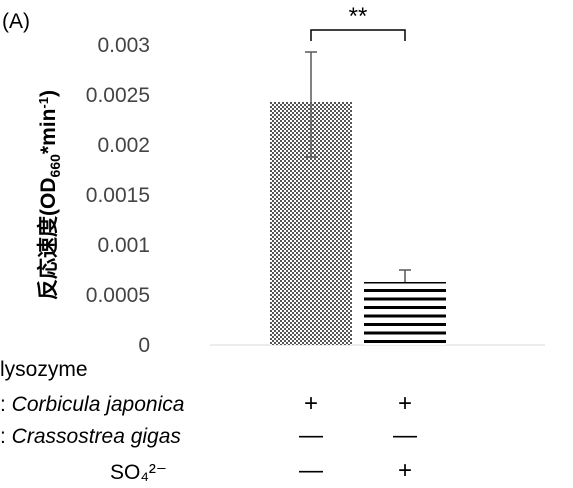 The image size is (573, 488). I want to click on significance-label: **, so click(358, 16).